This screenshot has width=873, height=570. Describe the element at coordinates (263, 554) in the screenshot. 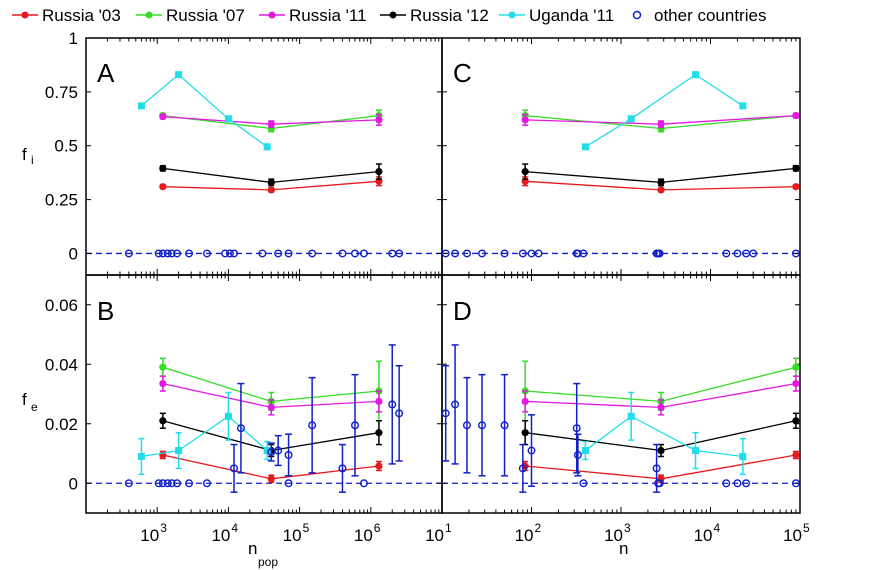

I see `x-axis-label-npop: n pop` at that location.